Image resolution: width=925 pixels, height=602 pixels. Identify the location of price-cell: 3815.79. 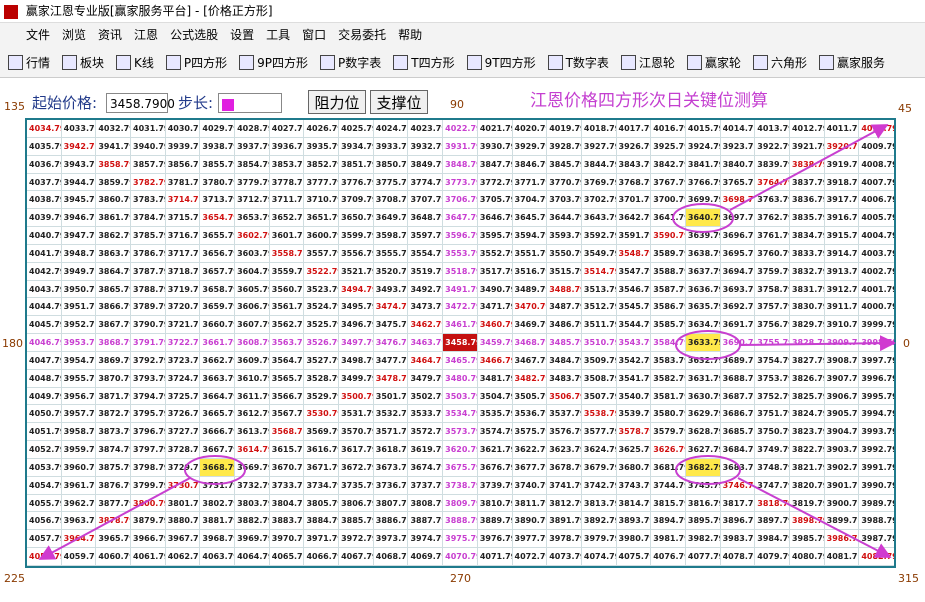
(668, 503).